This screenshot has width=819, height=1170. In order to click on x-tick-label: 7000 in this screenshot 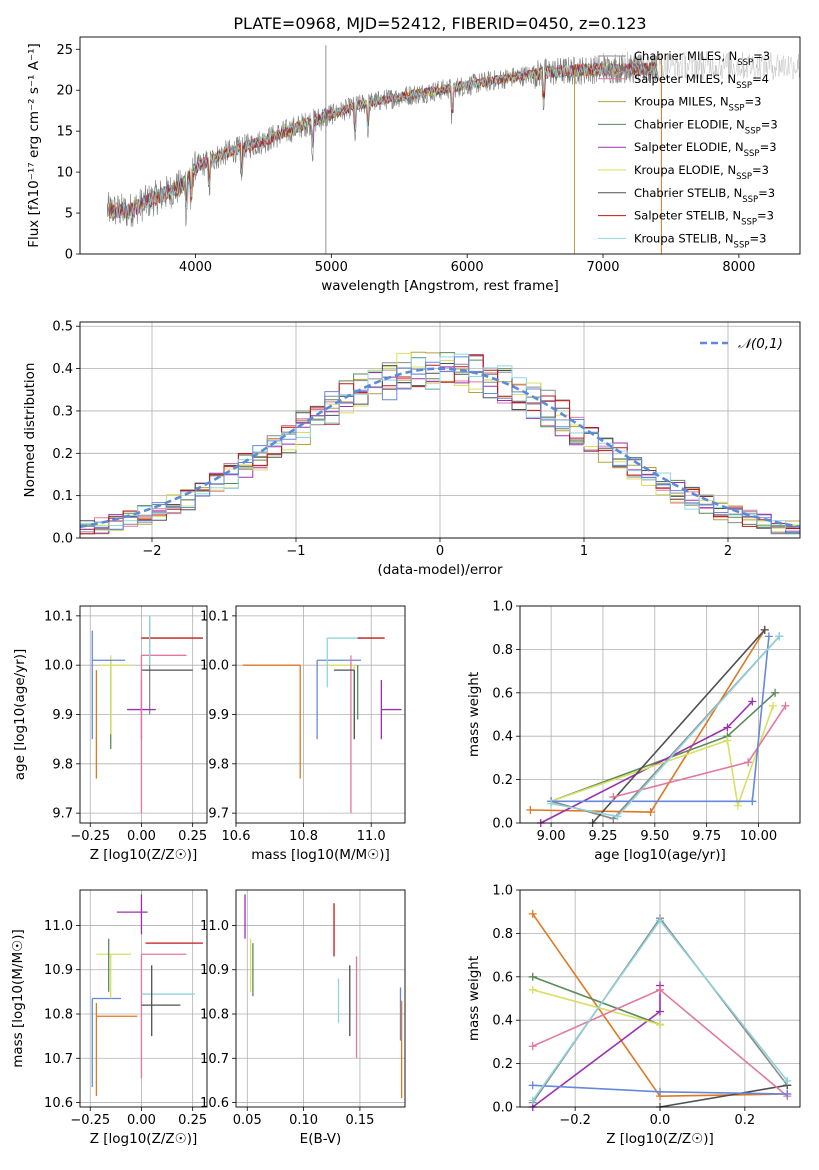, I will do `click(602, 267)`.